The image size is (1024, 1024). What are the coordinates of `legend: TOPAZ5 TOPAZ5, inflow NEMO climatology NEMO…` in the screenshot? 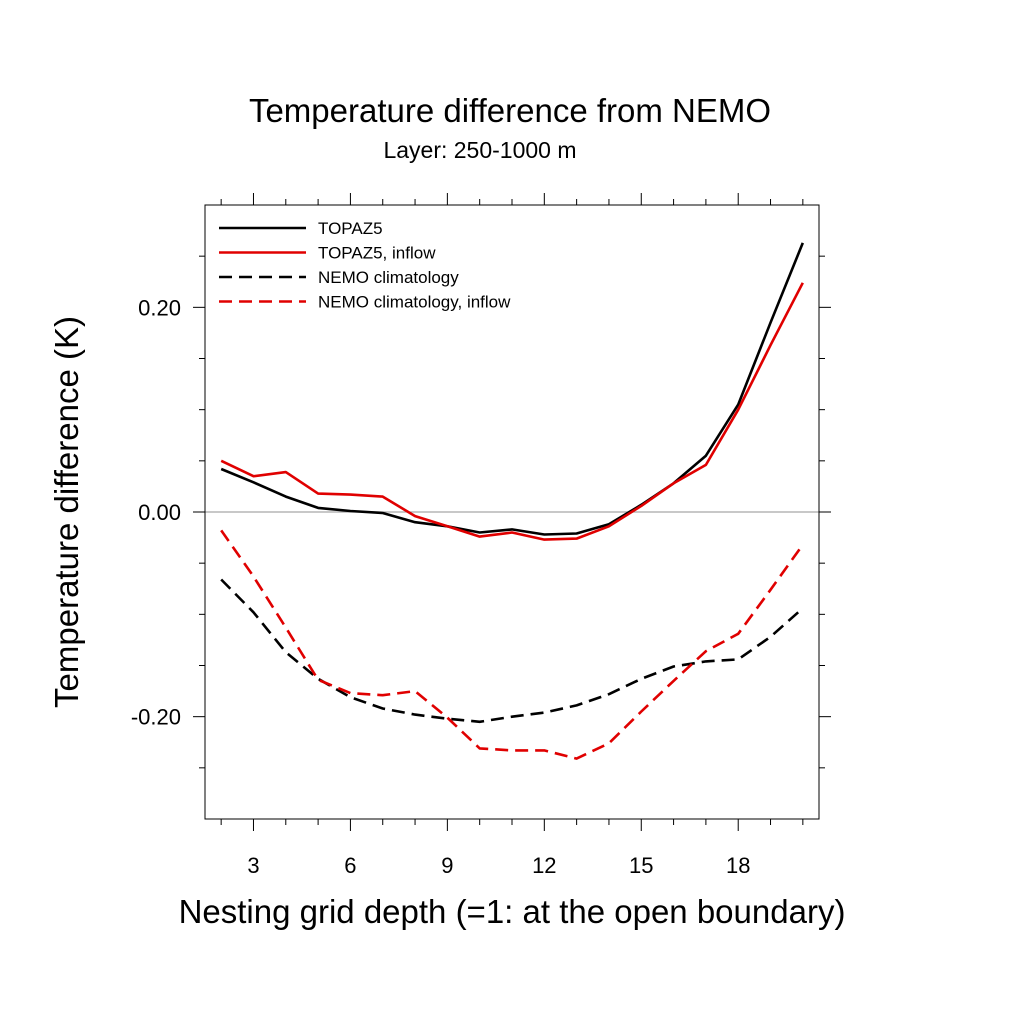 It's located at (365, 265).